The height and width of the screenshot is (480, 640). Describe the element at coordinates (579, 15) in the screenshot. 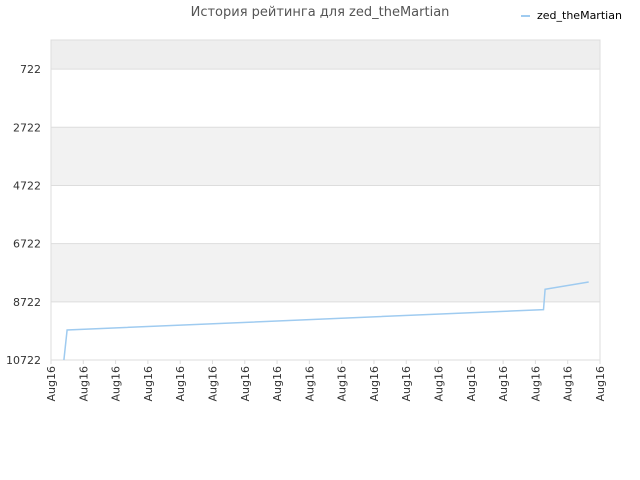

I see `legend-label: zed_theMartian` at that location.